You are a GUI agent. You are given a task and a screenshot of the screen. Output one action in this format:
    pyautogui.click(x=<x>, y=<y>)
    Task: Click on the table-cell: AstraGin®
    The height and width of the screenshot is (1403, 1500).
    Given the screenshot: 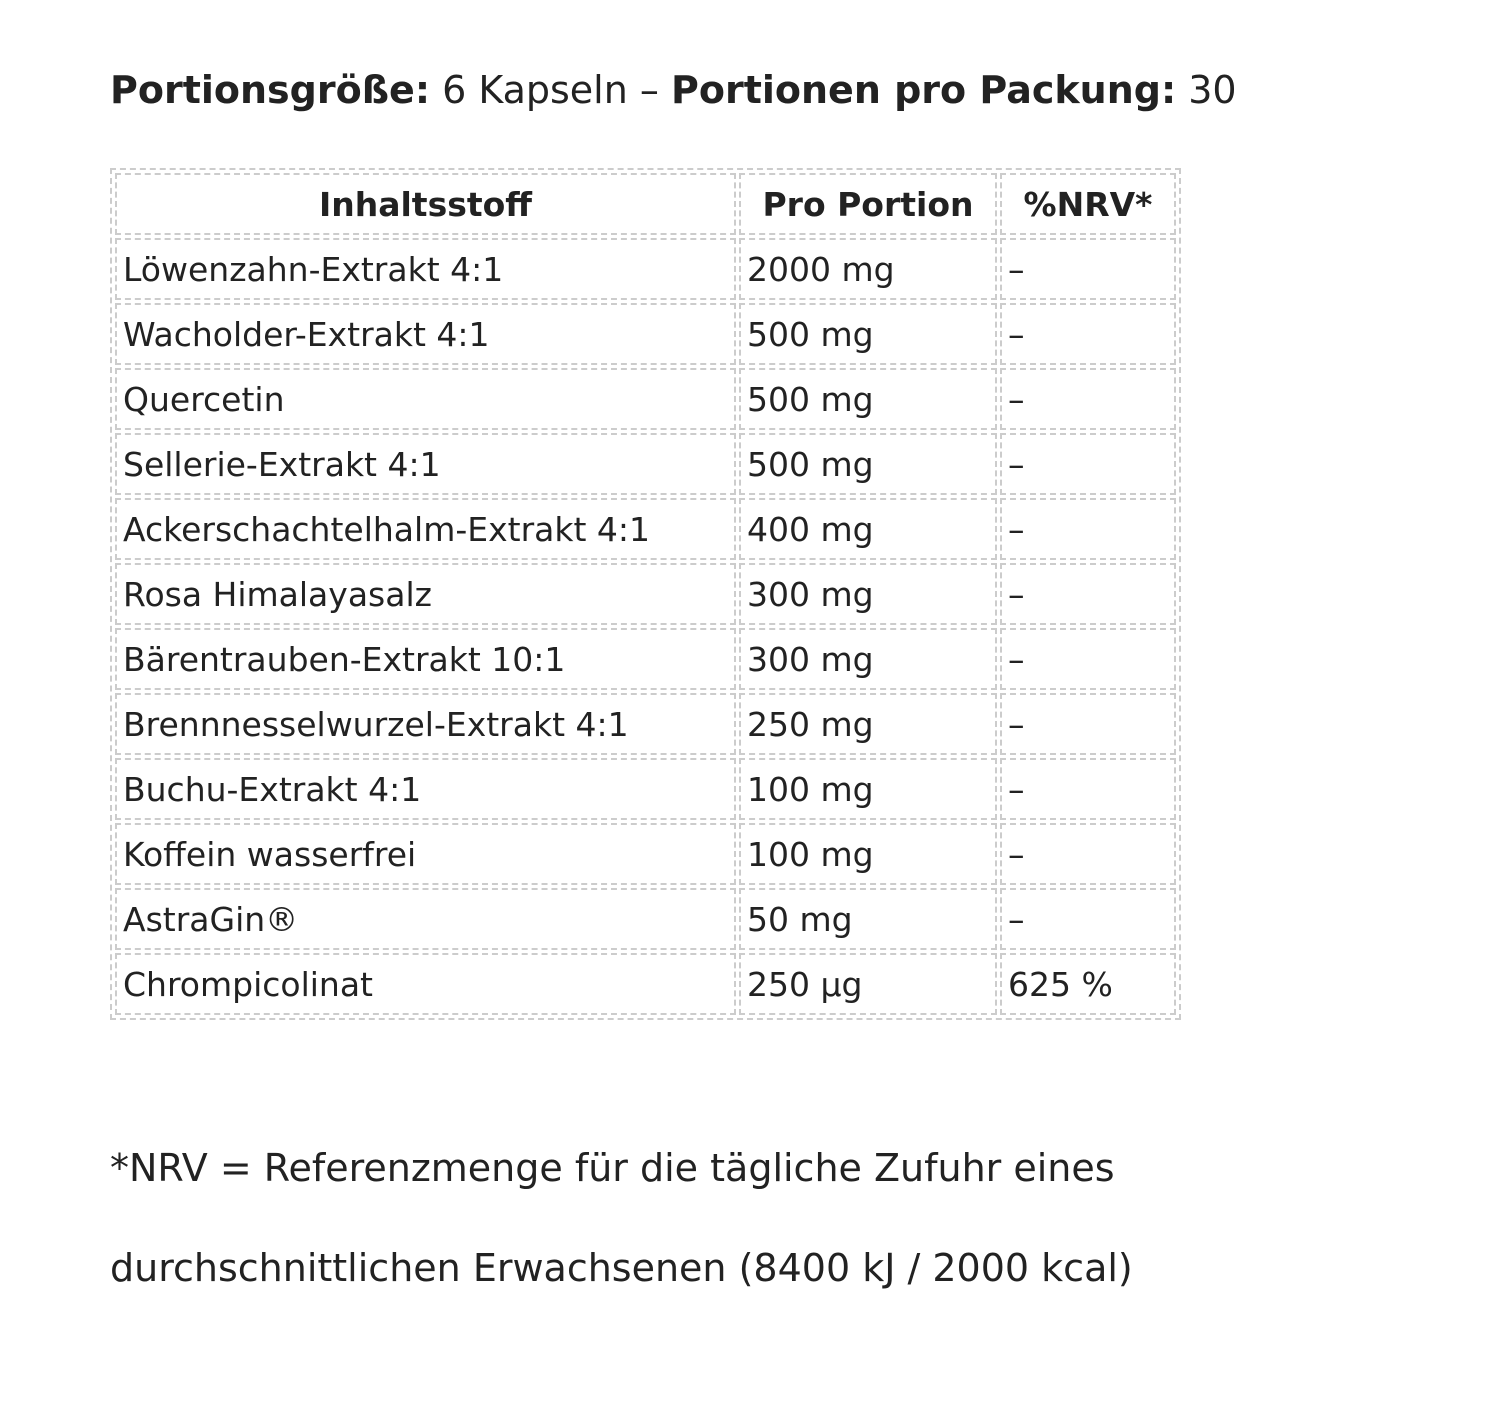 What is the action you would take?
    pyautogui.click(x=425, y=919)
    